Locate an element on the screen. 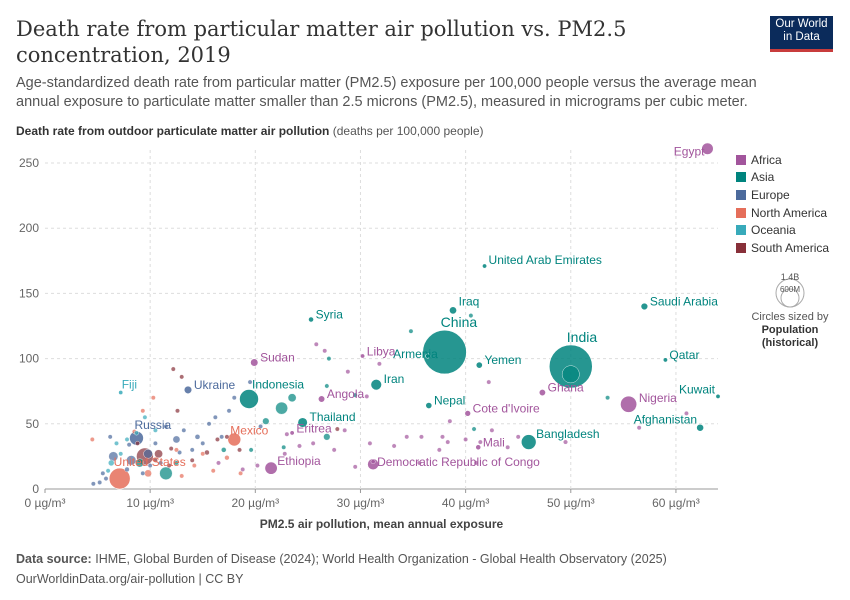  data-point-thailand is located at coordinates (302, 422).